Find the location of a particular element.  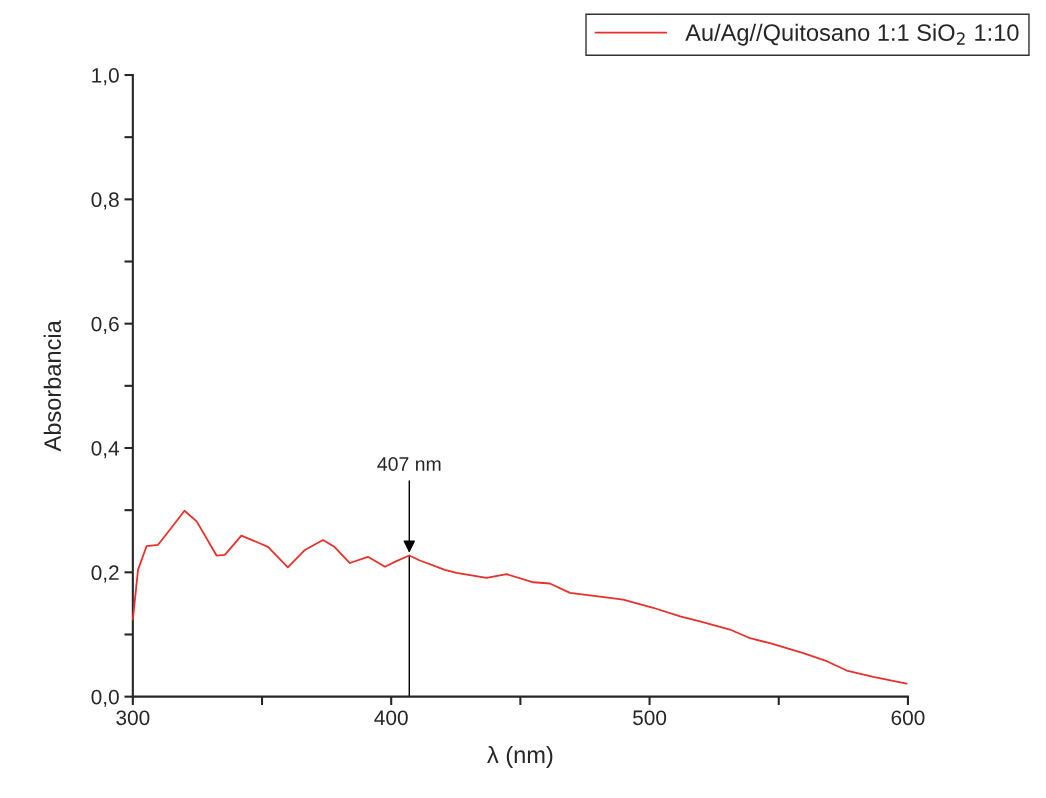

y-tick-label: 0,8 is located at coordinates (105, 201).